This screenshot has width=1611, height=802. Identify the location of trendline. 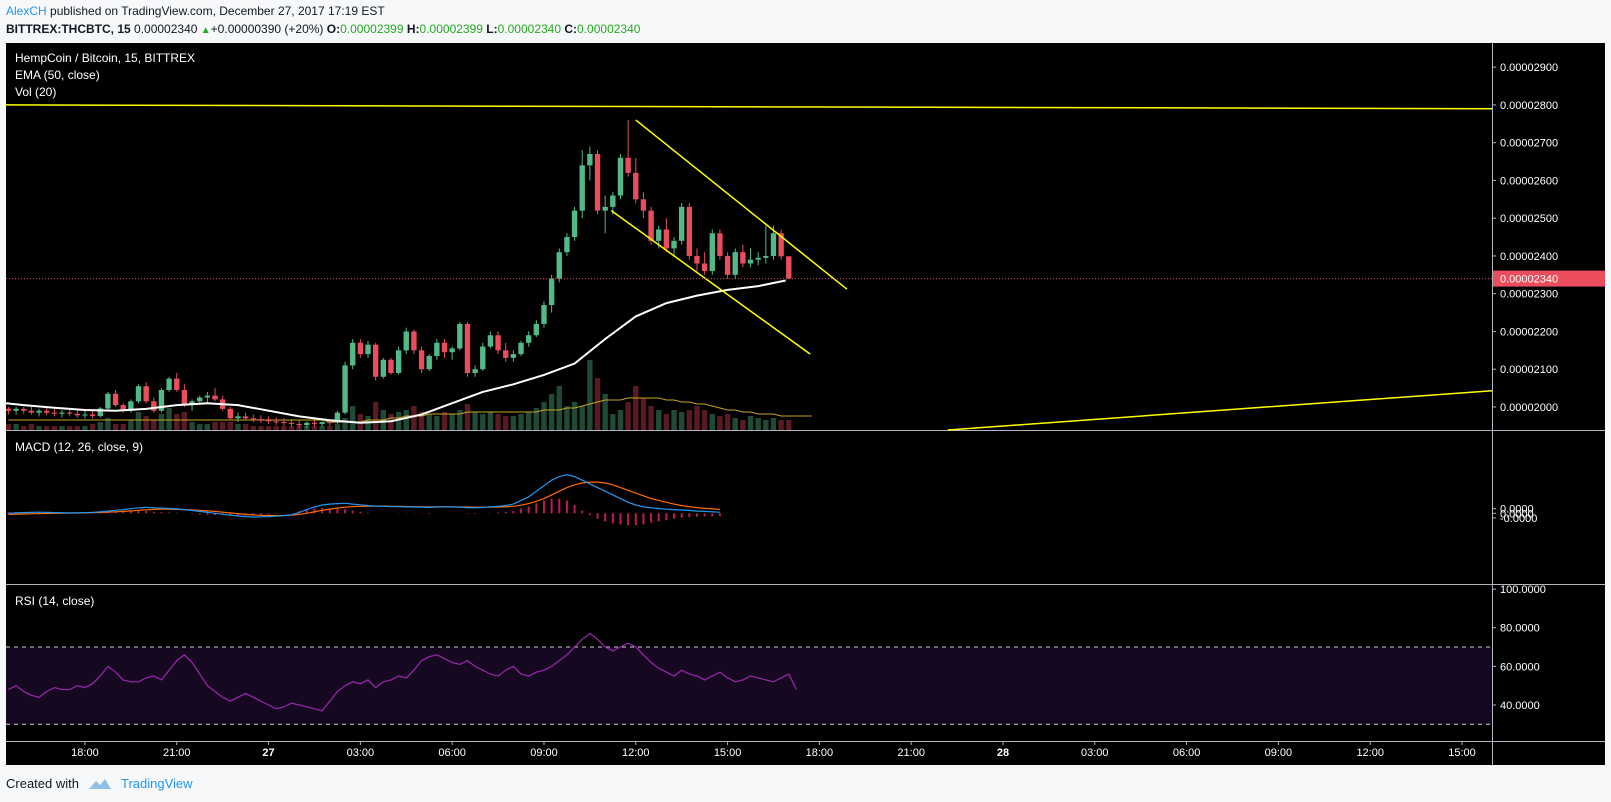
(1220, 410).